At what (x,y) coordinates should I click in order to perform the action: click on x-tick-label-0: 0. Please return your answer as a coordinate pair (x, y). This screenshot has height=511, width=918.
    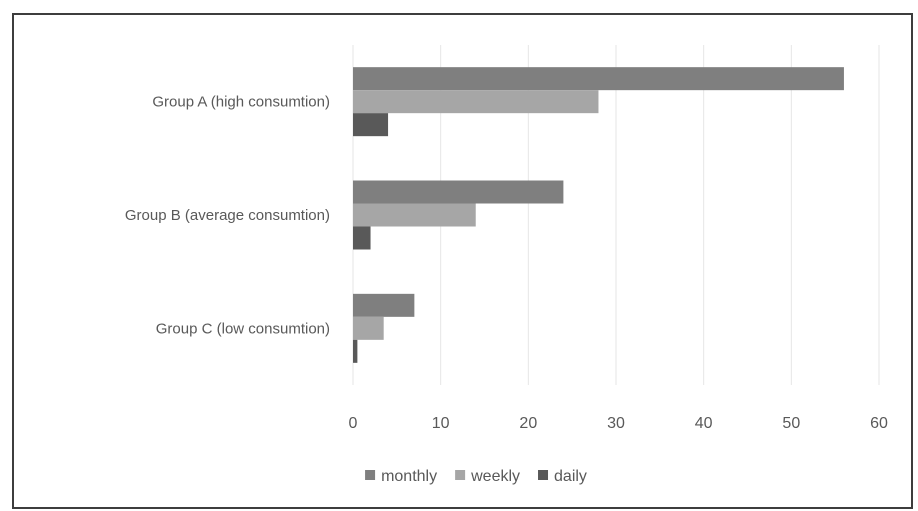
    Looking at the image, I should click on (353, 423).